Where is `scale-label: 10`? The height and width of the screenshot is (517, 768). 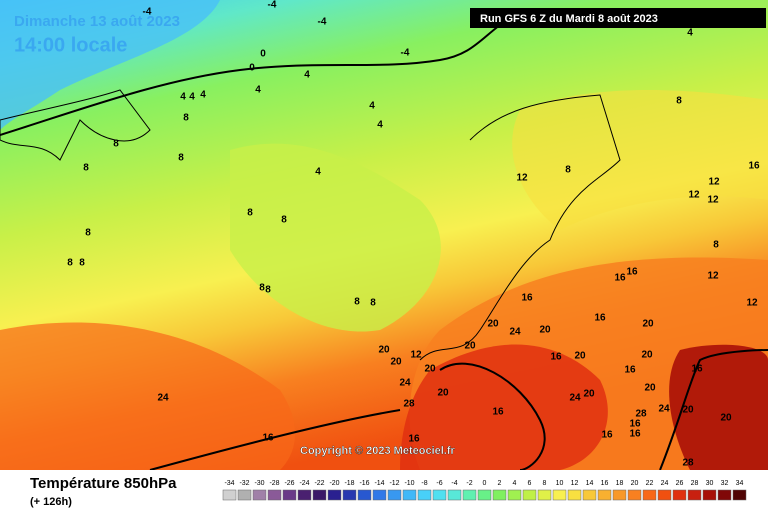
scale-label: 10 is located at coordinates (560, 483).